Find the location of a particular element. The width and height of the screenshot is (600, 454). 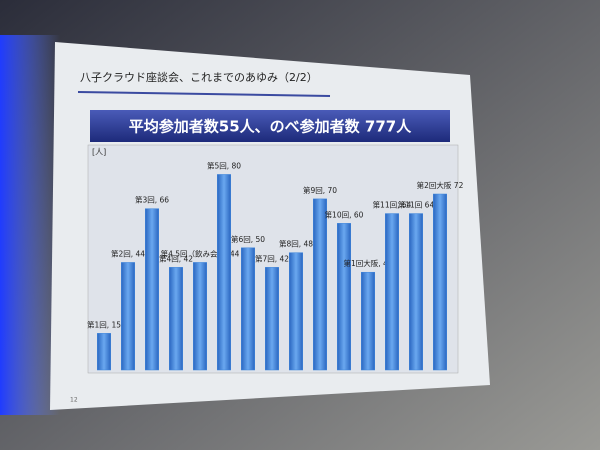

banner is located at coordinates (270, 126).